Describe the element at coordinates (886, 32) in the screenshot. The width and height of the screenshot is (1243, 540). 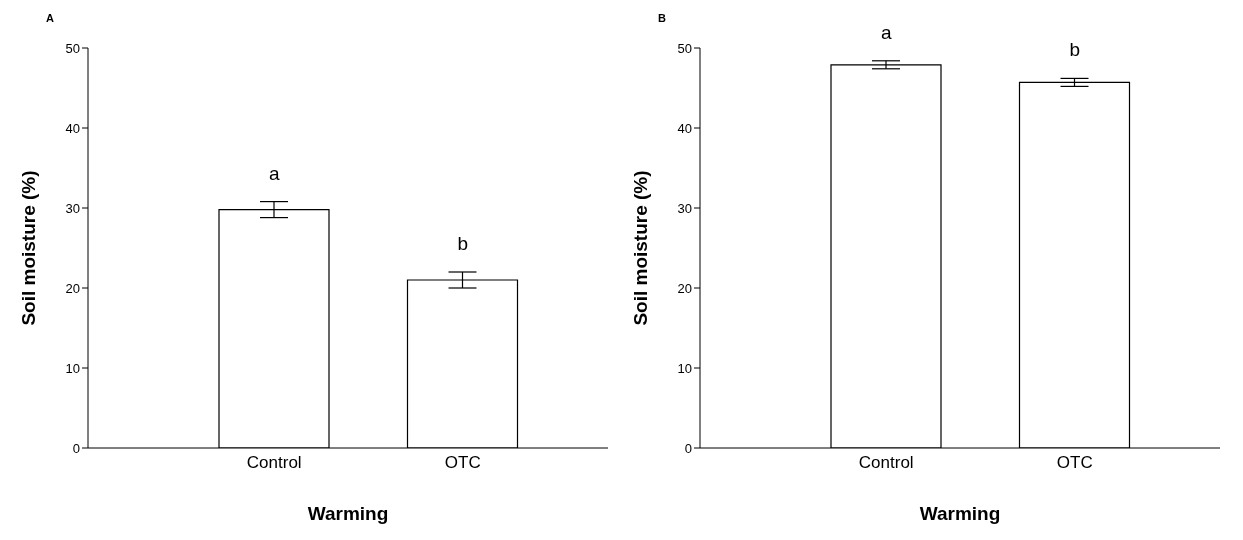
I see `text: a` at that location.